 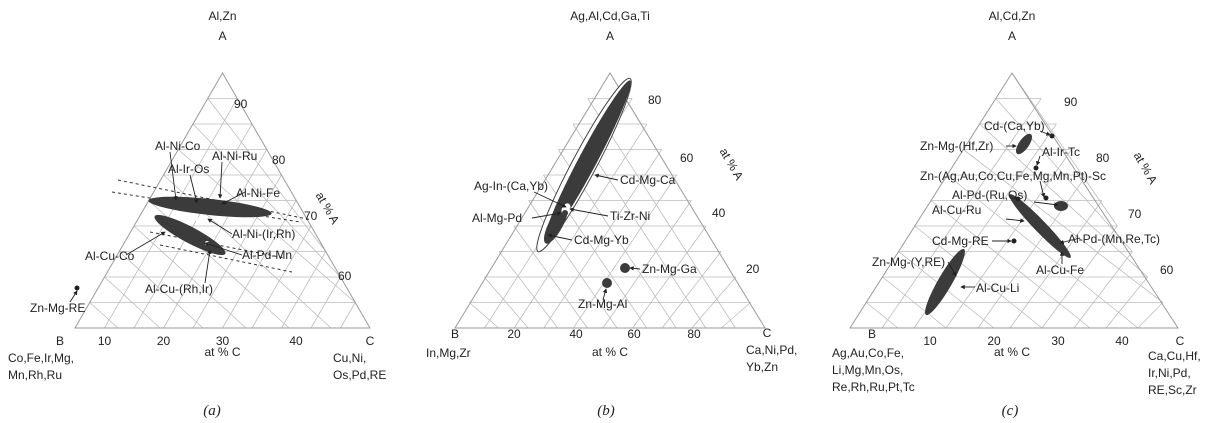 What do you see at coordinates (1010, 411) in the screenshot?
I see `panel-c-caption: (c)` at bounding box center [1010, 411].